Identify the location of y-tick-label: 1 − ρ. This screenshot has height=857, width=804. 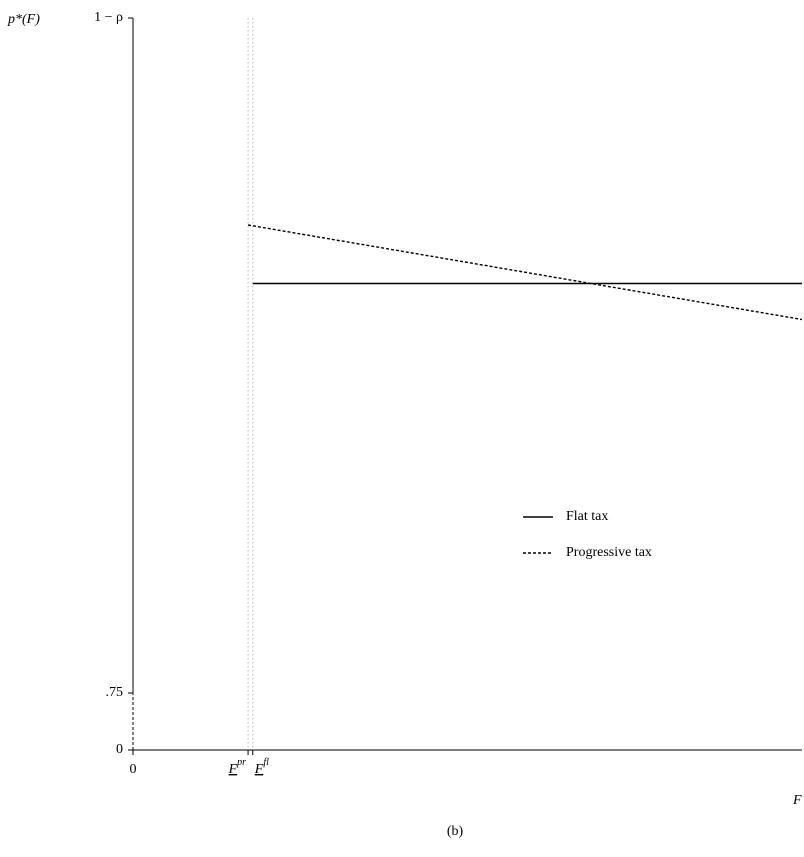
(108, 17).